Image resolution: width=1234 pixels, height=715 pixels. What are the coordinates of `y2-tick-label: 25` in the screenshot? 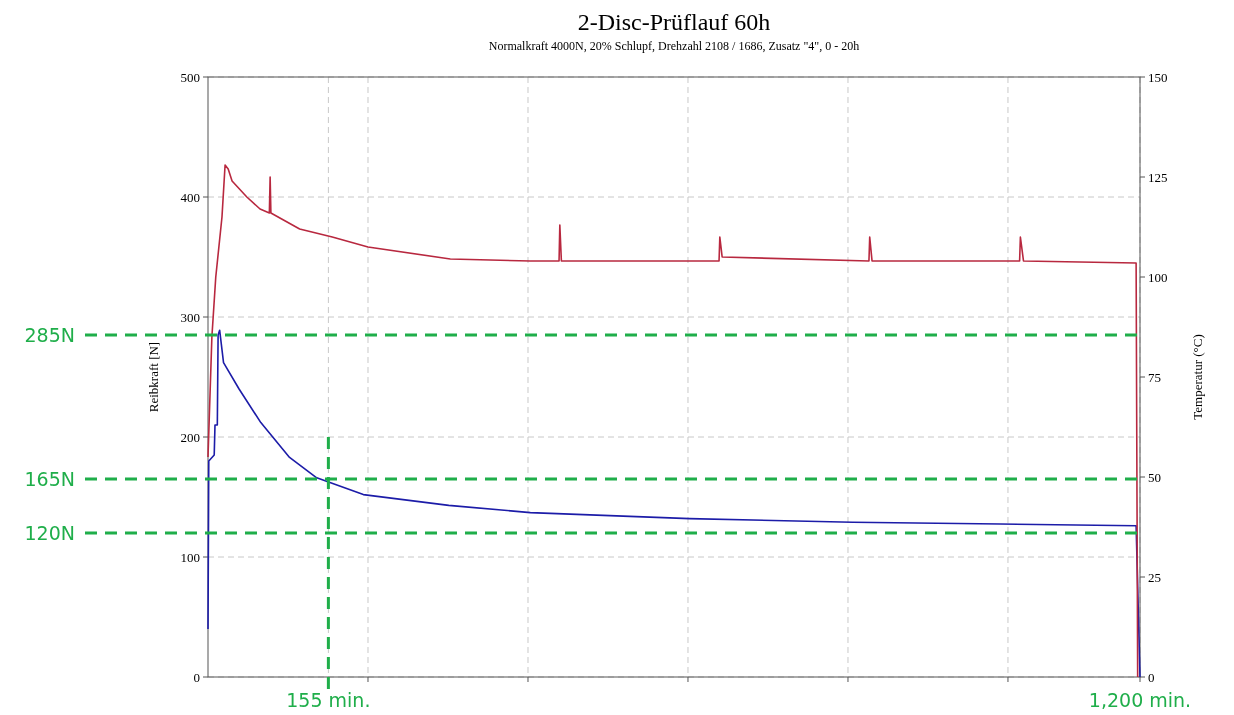 It's located at (1154, 577).